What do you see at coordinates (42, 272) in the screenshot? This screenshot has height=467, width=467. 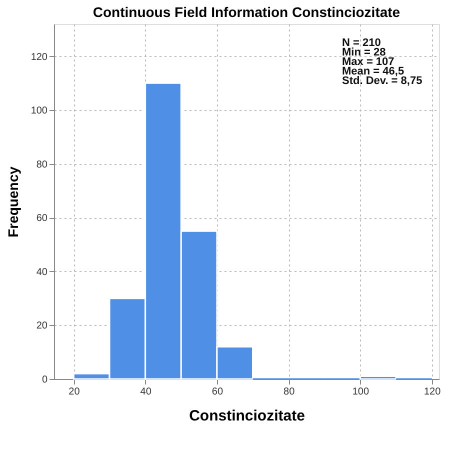 I see `y-tick-label: 40` at bounding box center [42, 272].